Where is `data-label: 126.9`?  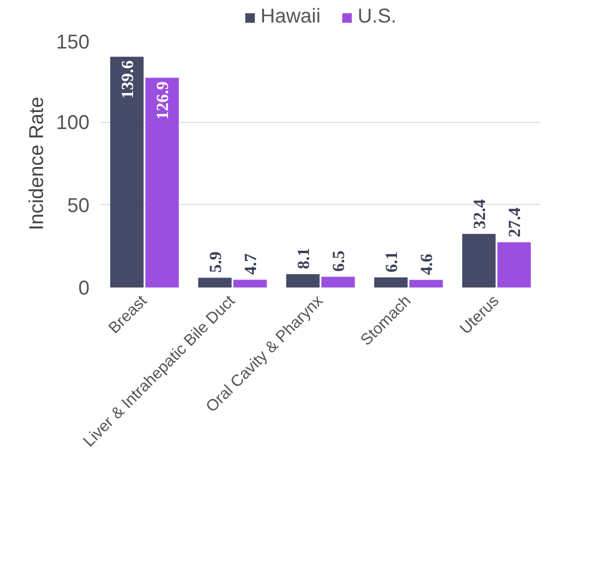
data-label: 126.9 is located at coordinates (162, 100).